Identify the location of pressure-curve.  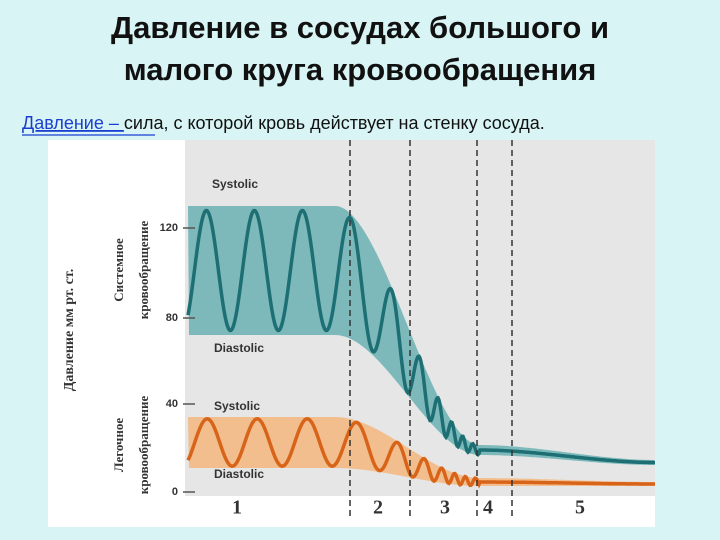
(420, 453).